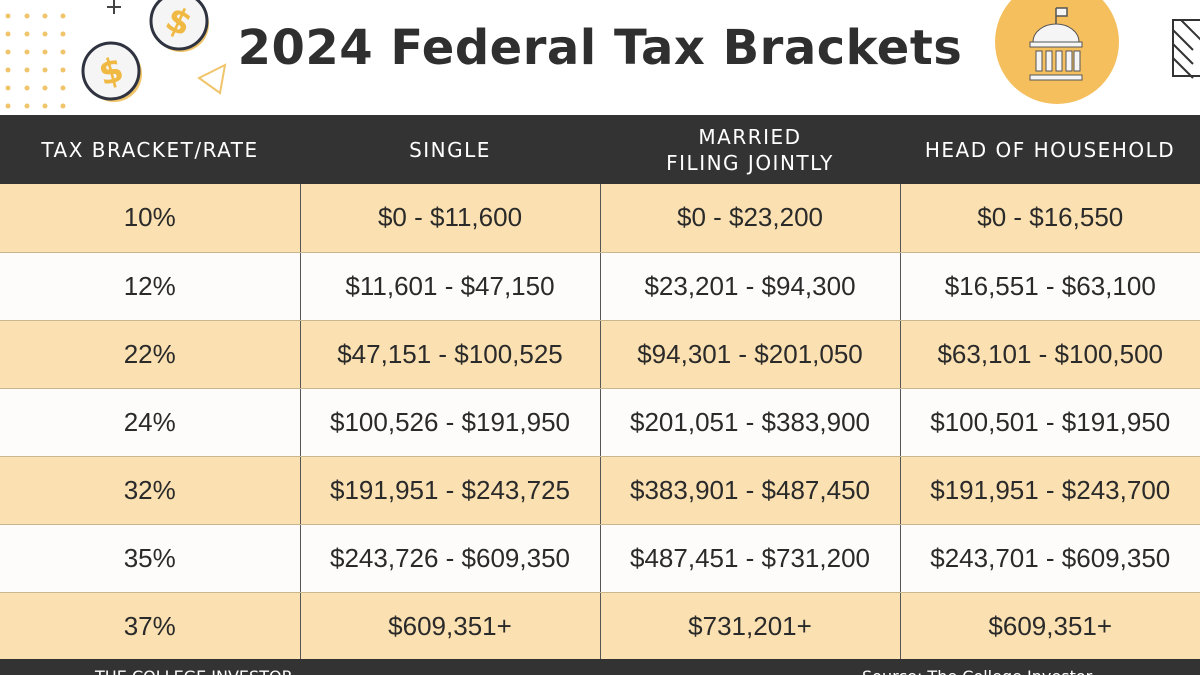 This screenshot has height=675, width=1200. What do you see at coordinates (1050, 149) in the screenshot?
I see `column-header-head-of-household: HEAD OF HOUSEHOLD` at bounding box center [1050, 149].